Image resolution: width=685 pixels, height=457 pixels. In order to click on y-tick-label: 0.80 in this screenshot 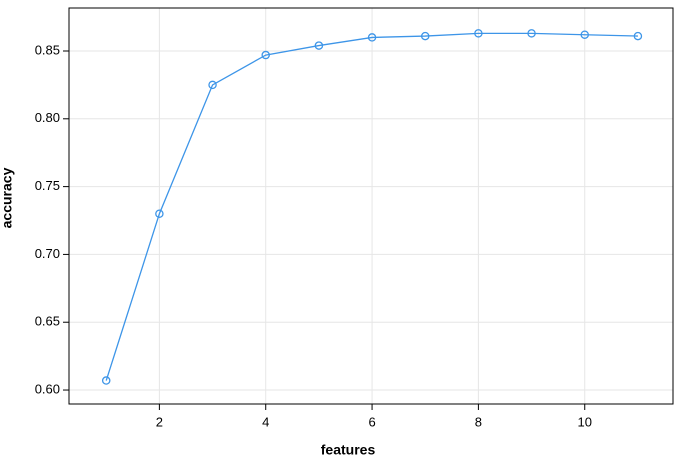, I will do `click(47, 117)`.